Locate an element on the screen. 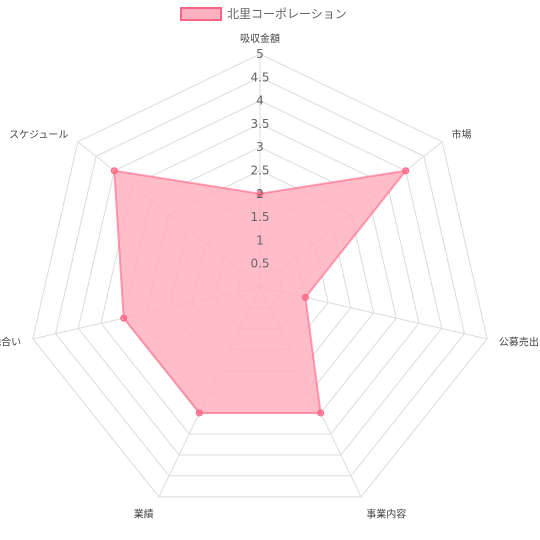  radar-tick-labels: 0.5 1 1.5 2 2.5 3 3.5 4 4.5 5 is located at coordinates (259, 159).